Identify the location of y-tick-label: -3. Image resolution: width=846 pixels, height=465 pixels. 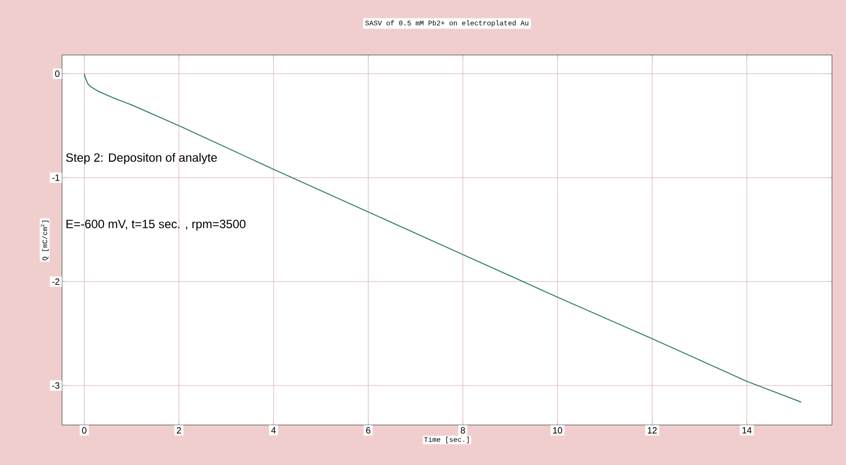
(56, 385).